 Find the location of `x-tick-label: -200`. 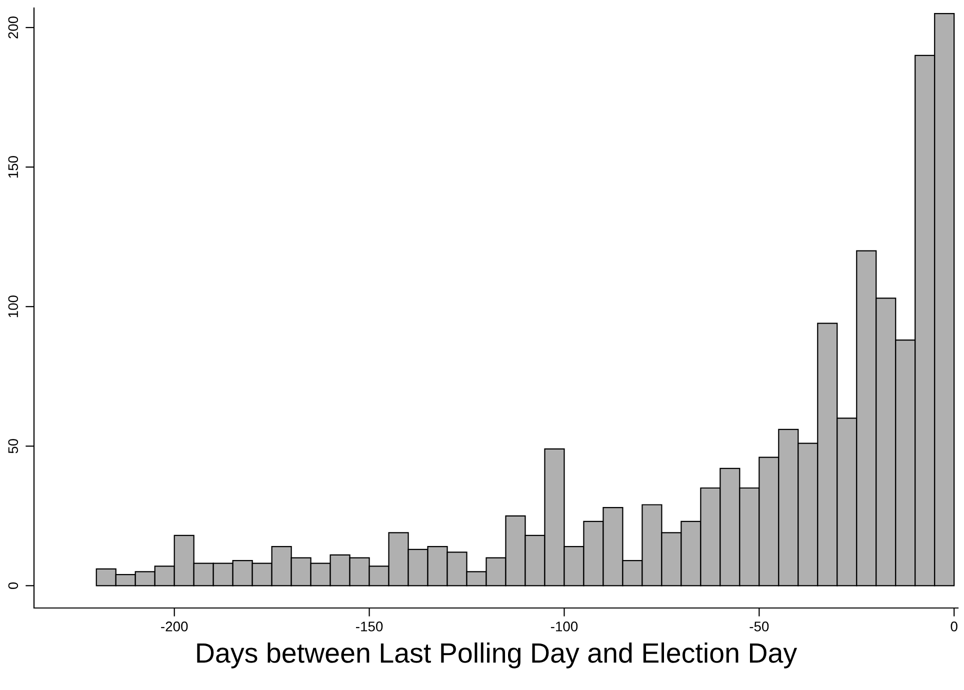

x-tick-label: -200 is located at coordinates (174, 627).